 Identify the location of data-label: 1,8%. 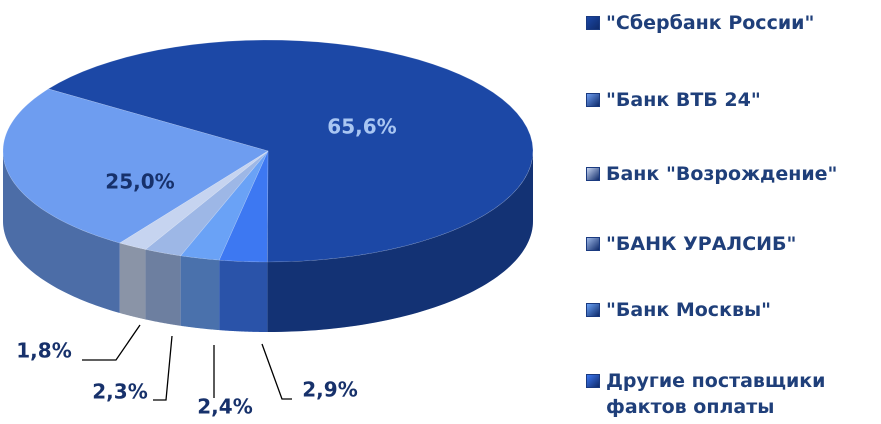
(43, 351).